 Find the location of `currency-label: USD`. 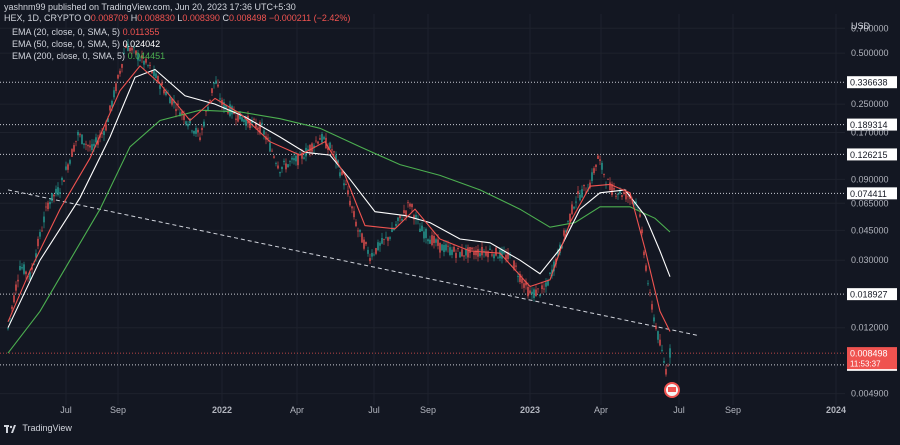

currency-label: USD is located at coordinates (861, 26).